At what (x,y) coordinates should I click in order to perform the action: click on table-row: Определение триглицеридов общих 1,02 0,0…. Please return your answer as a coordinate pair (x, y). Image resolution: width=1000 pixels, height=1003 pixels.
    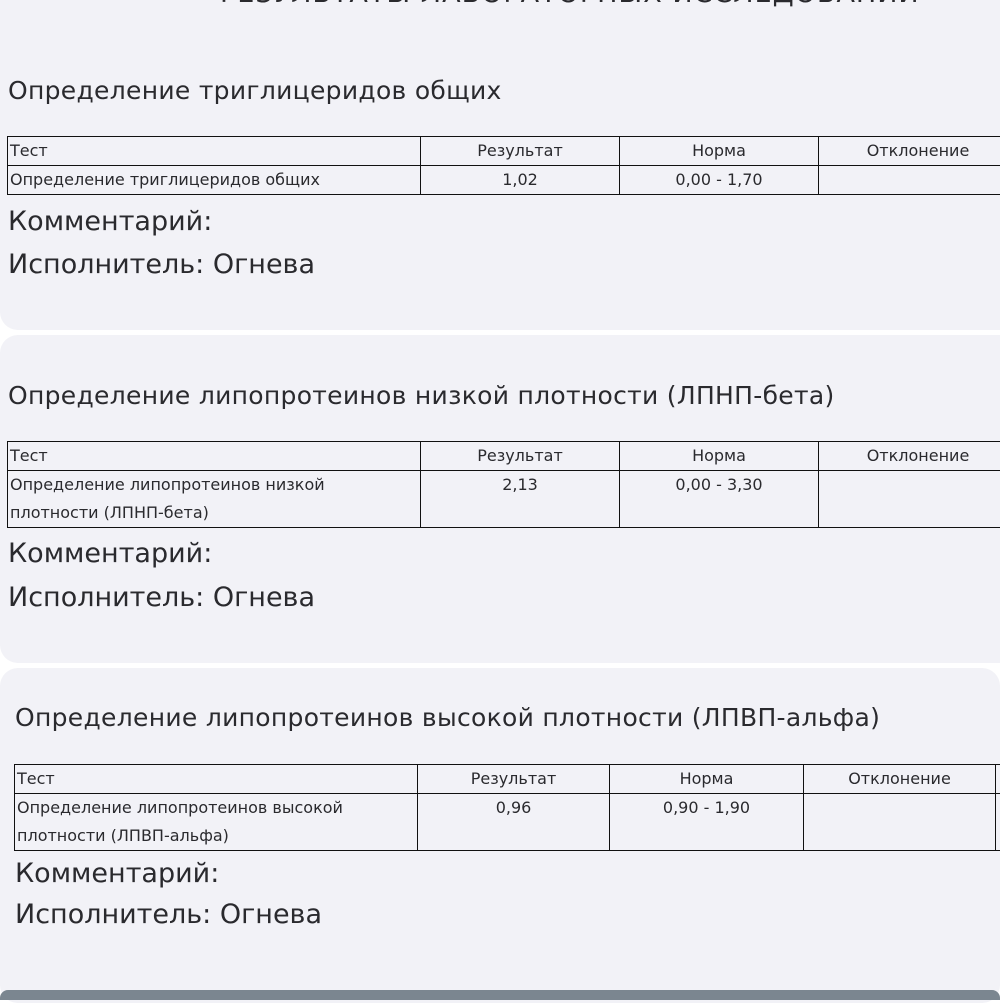
    Looking at the image, I should click on (504, 180).